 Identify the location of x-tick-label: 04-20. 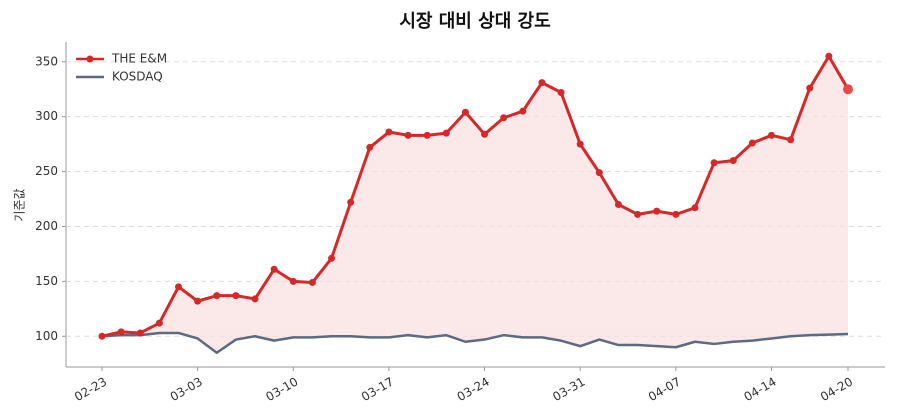
(836, 390).